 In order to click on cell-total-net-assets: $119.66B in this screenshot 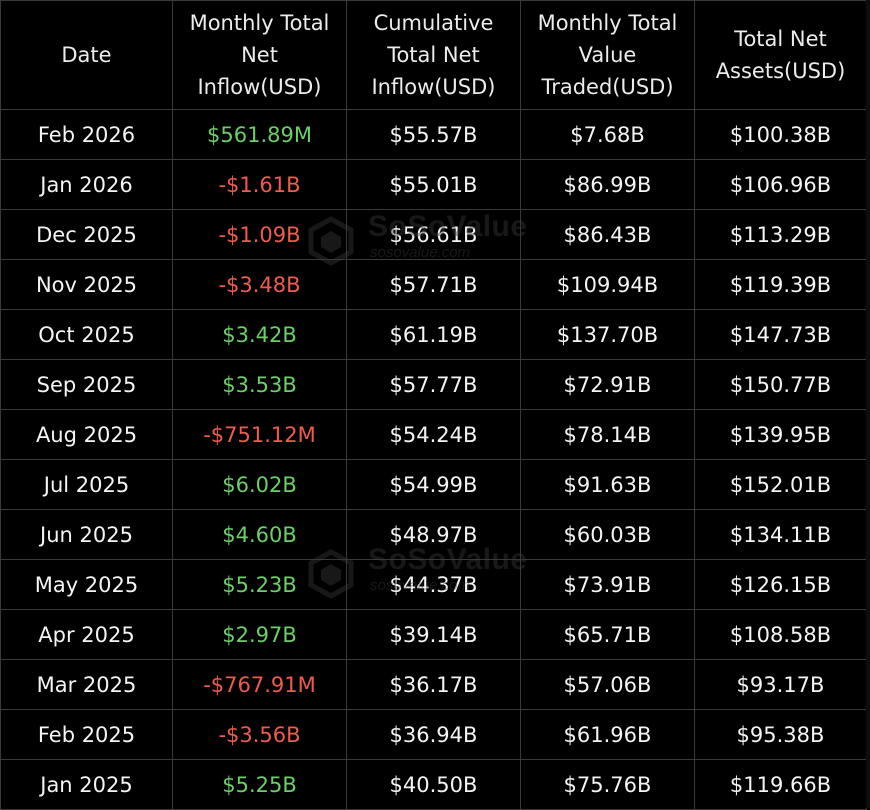, I will do `click(780, 784)`.